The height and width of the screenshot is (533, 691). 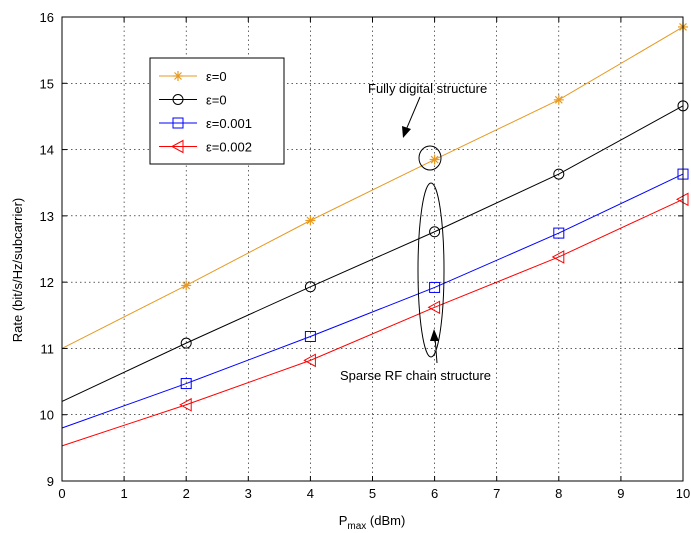 What do you see at coordinates (123, 493) in the screenshot?
I see `x-tick-label-1: 1` at bounding box center [123, 493].